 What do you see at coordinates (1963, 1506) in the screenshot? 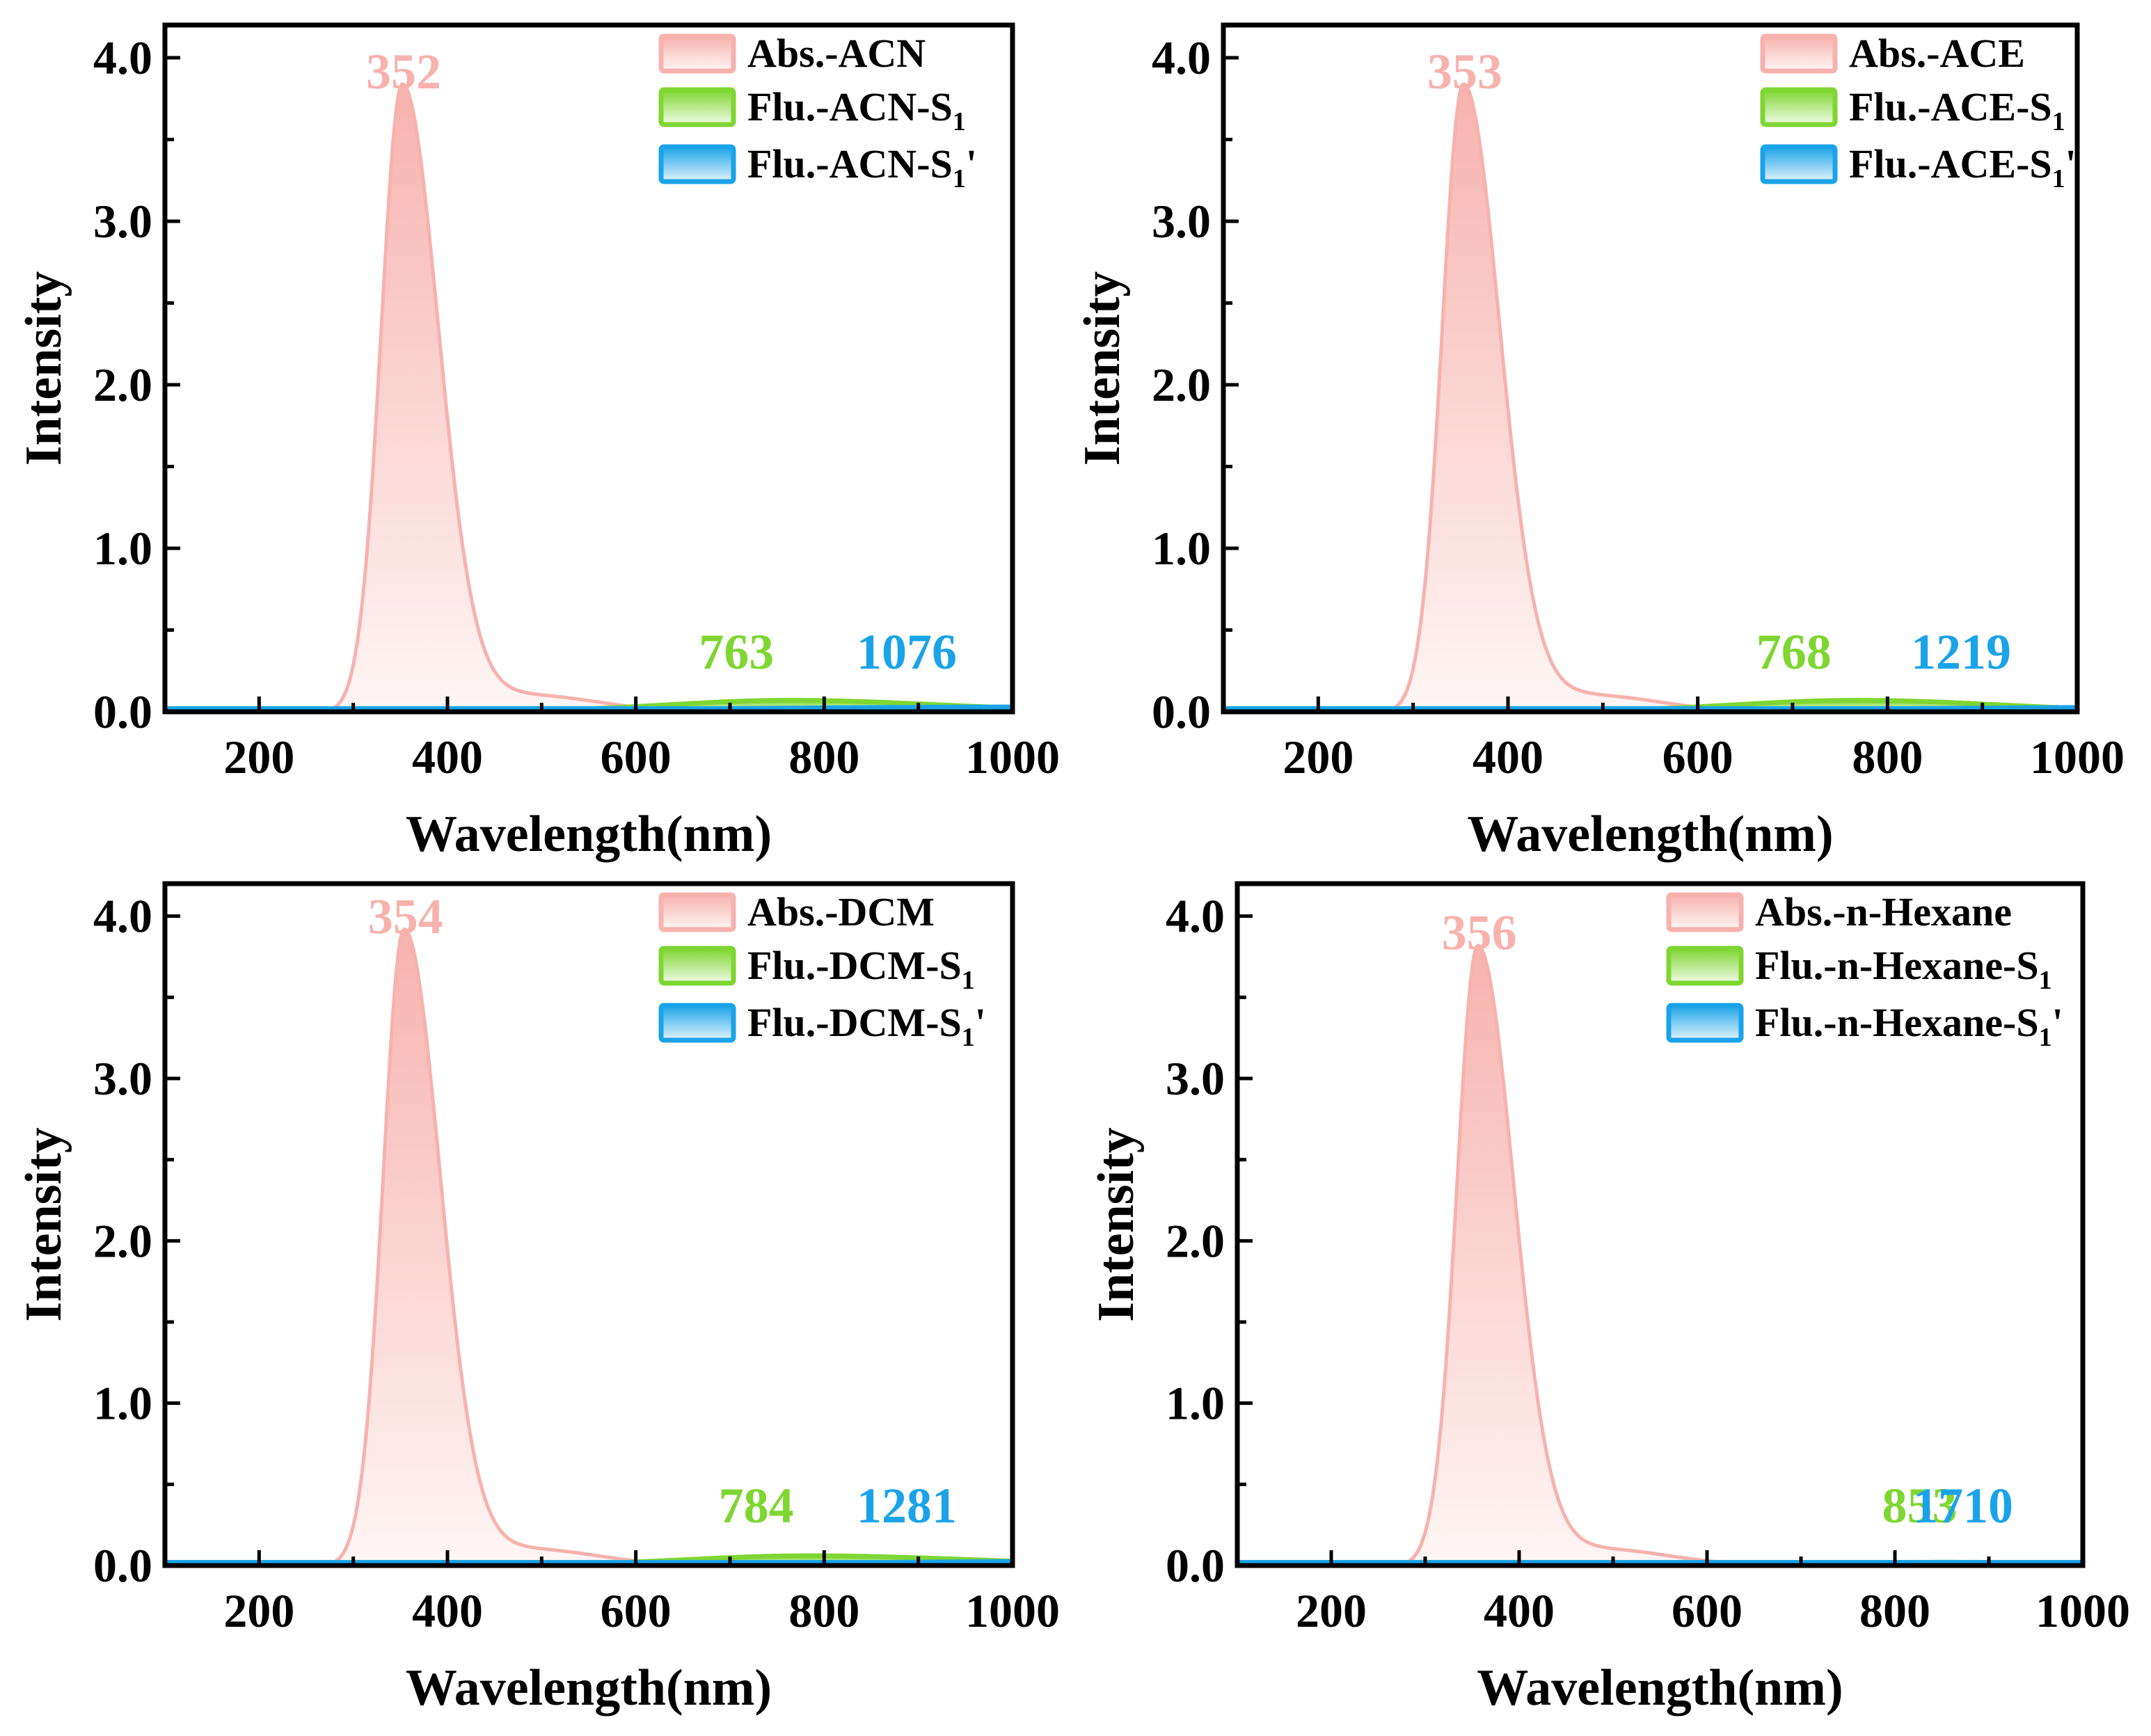
I see `peak-label: 1710` at bounding box center [1963, 1506].